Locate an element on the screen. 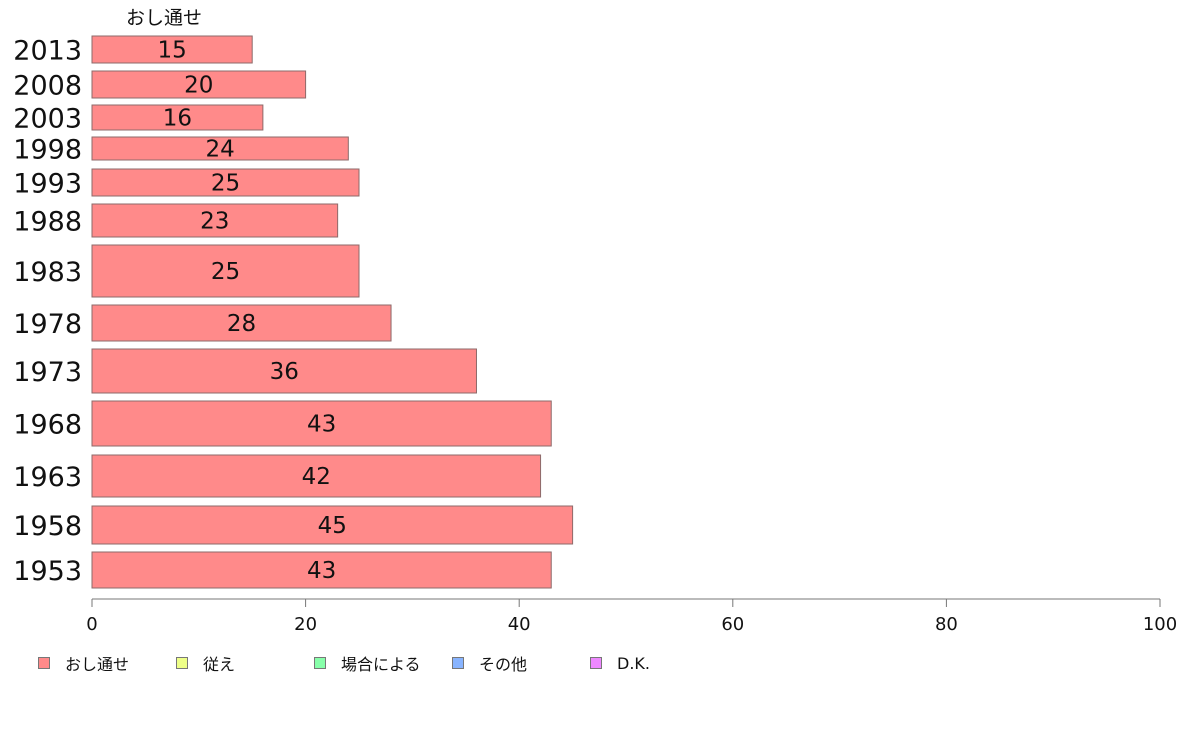 The width and height of the screenshot is (1188, 736). legend: おし通せ 従え 場合による その他 D.K. is located at coordinates (388, 663).